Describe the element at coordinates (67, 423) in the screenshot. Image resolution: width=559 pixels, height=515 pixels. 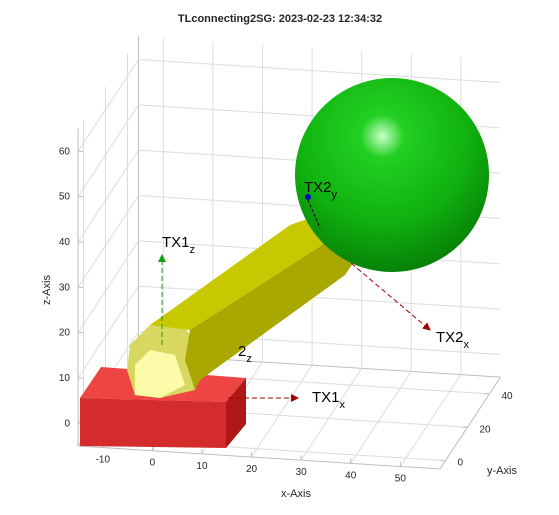
I see `z-tick-label: 0` at that location.